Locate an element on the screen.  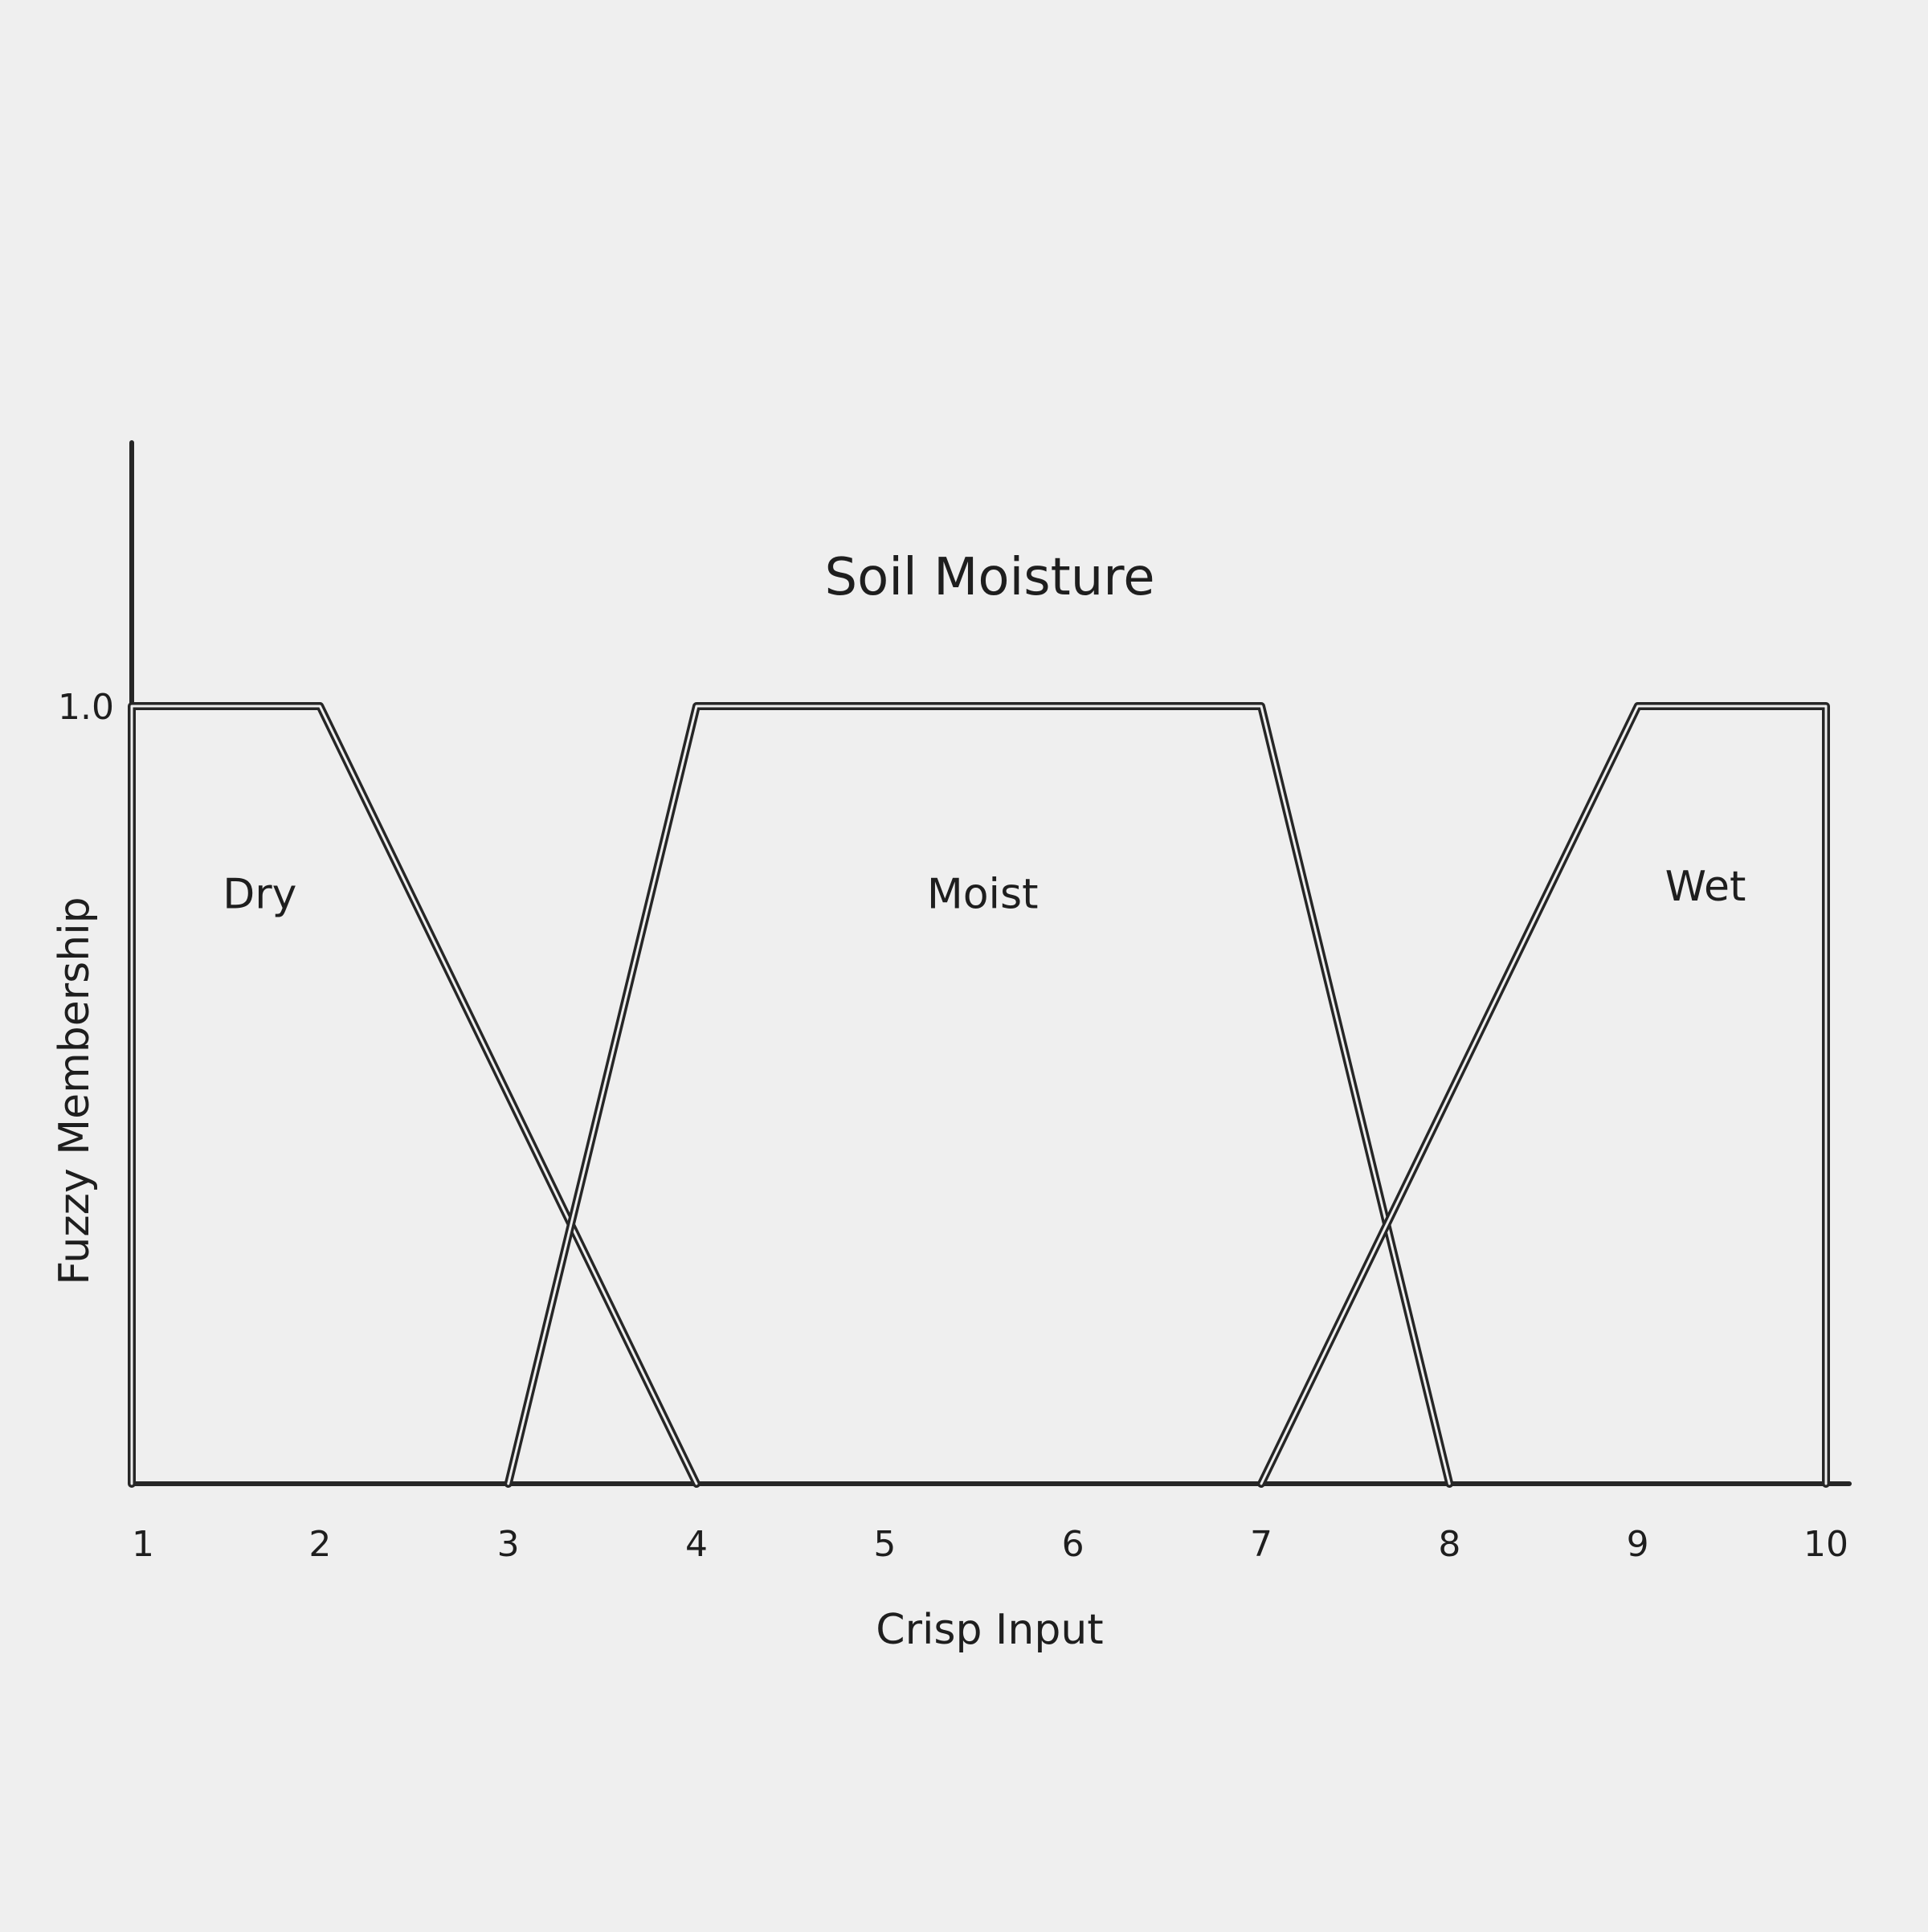
x-tick-label: 4 is located at coordinates (697, 1545).